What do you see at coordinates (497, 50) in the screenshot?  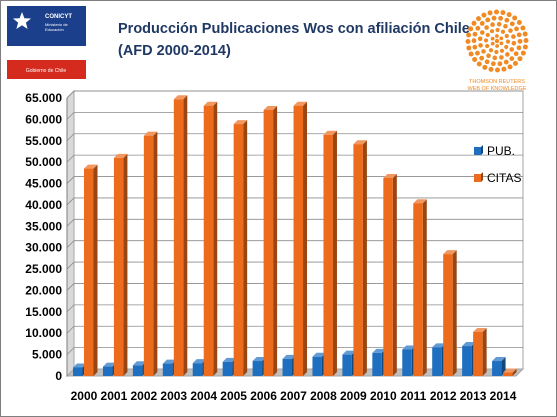 I see `thomson-reuters-logo: THOMSON REUTERS WEB OF KNOWLEDGE` at bounding box center [497, 50].